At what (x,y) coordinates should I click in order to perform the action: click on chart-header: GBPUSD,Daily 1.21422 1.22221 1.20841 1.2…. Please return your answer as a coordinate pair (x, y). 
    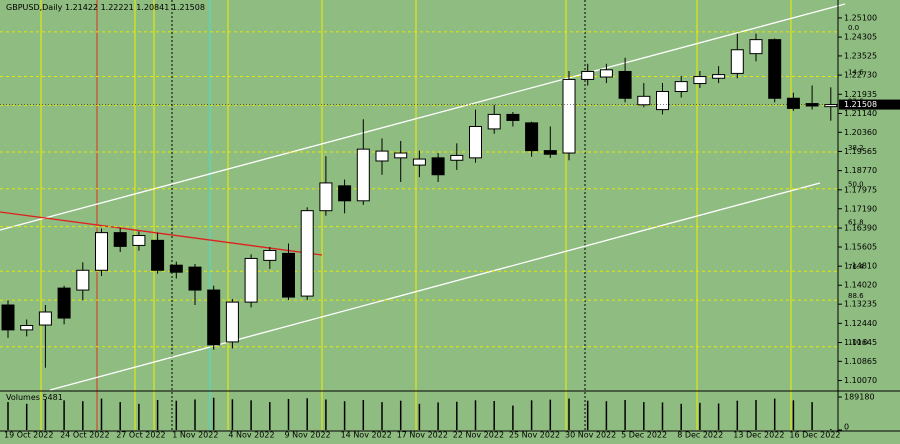
    Looking at the image, I should click on (105, 7).